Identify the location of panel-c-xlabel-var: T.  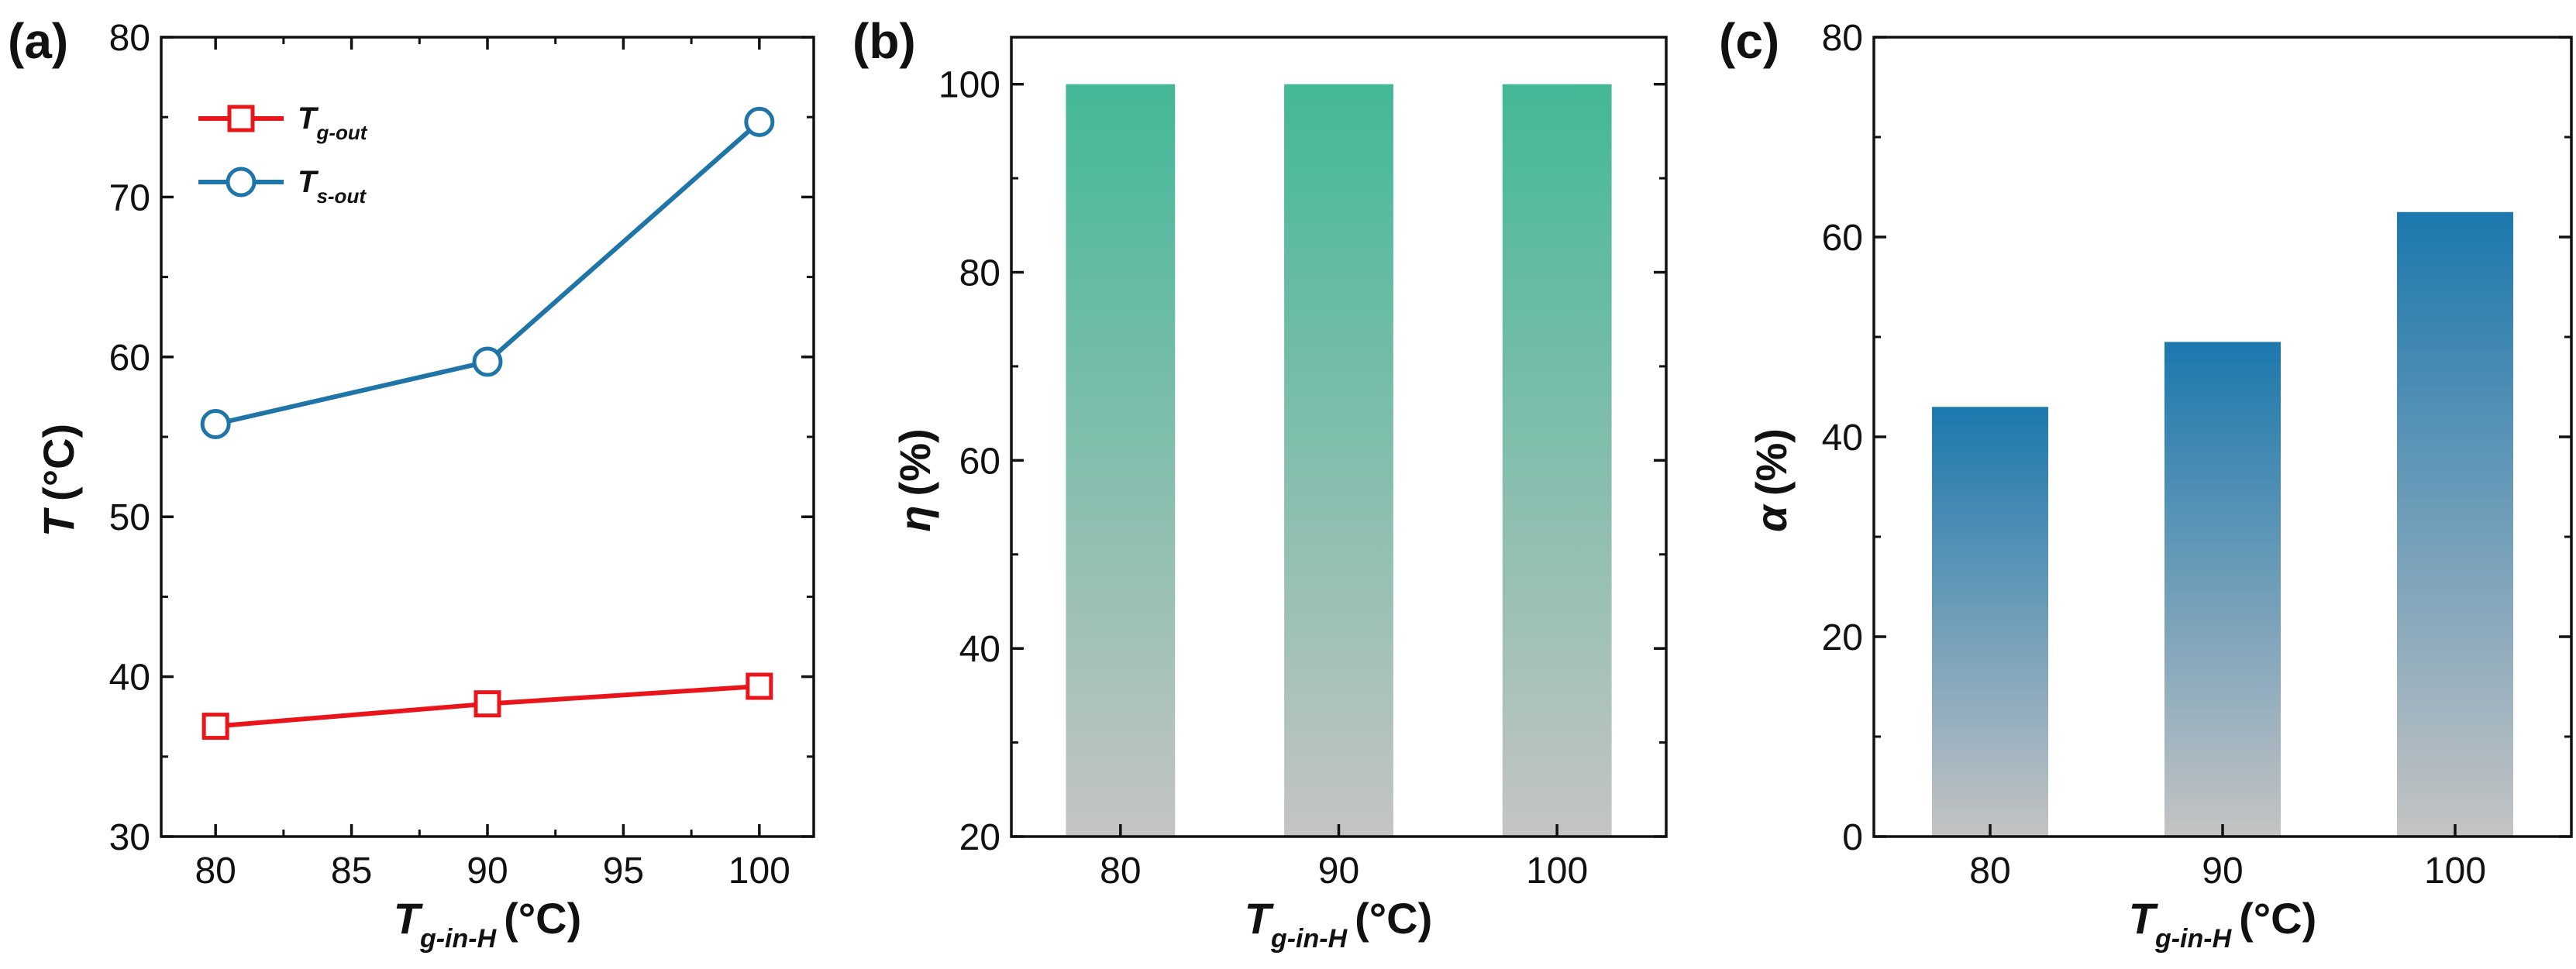
(2144, 918).